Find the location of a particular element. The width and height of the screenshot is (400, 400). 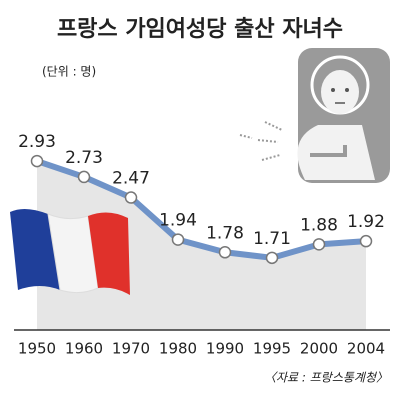

data-label: 2.73 is located at coordinates (84, 158).